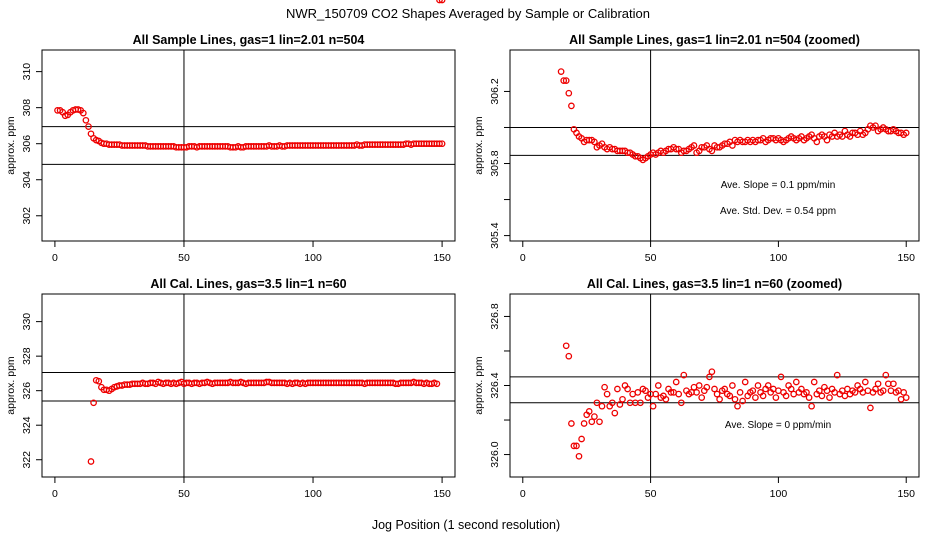 The height and width of the screenshot is (540, 936). Describe the element at coordinates (27, 425) in the screenshot. I see `y-tick-label: 324` at that location.